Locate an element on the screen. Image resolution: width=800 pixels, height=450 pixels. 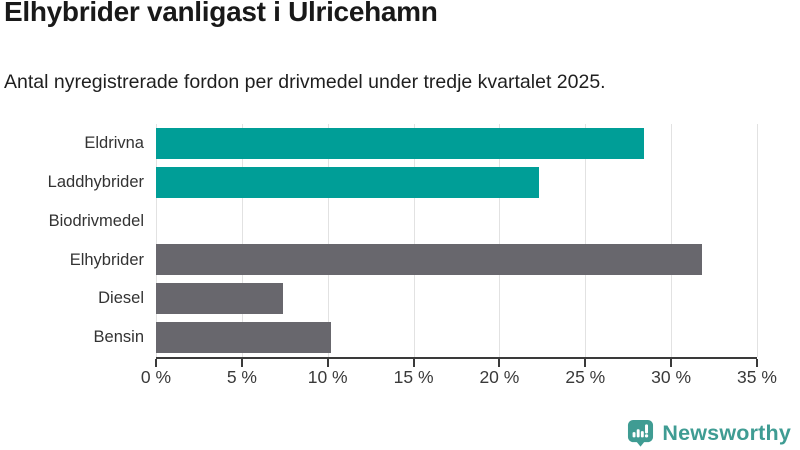
axis-tick-label: 20 % is located at coordinates (499, 377).